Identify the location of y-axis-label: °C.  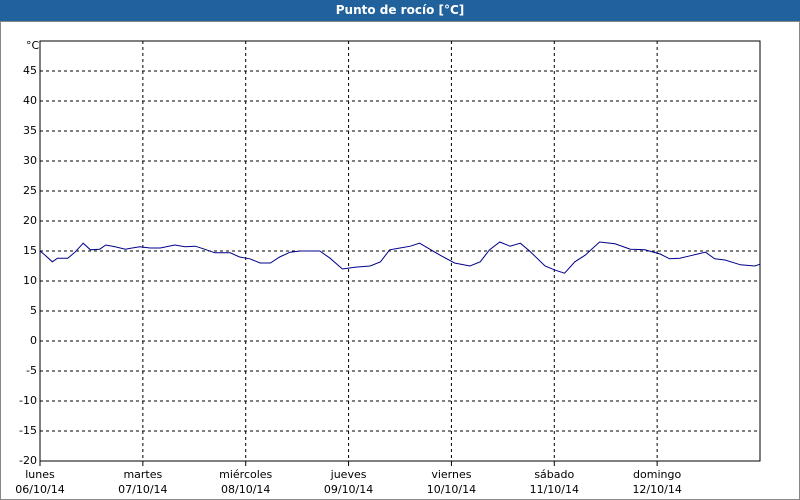
(33, 45).